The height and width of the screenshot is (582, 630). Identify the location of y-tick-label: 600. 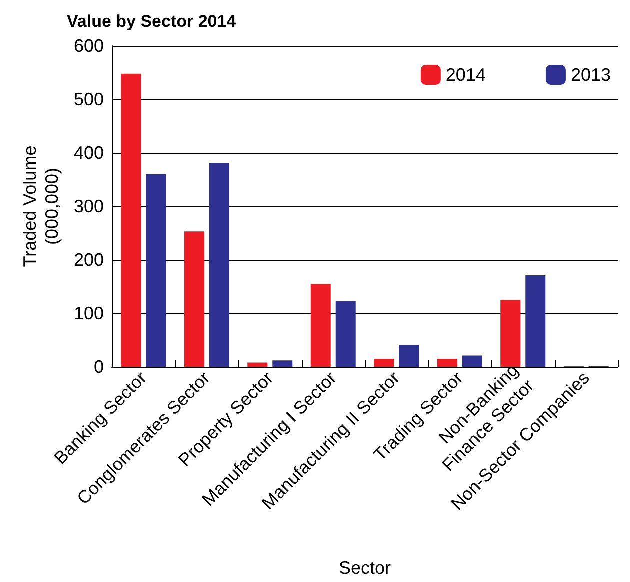
(89, 46).